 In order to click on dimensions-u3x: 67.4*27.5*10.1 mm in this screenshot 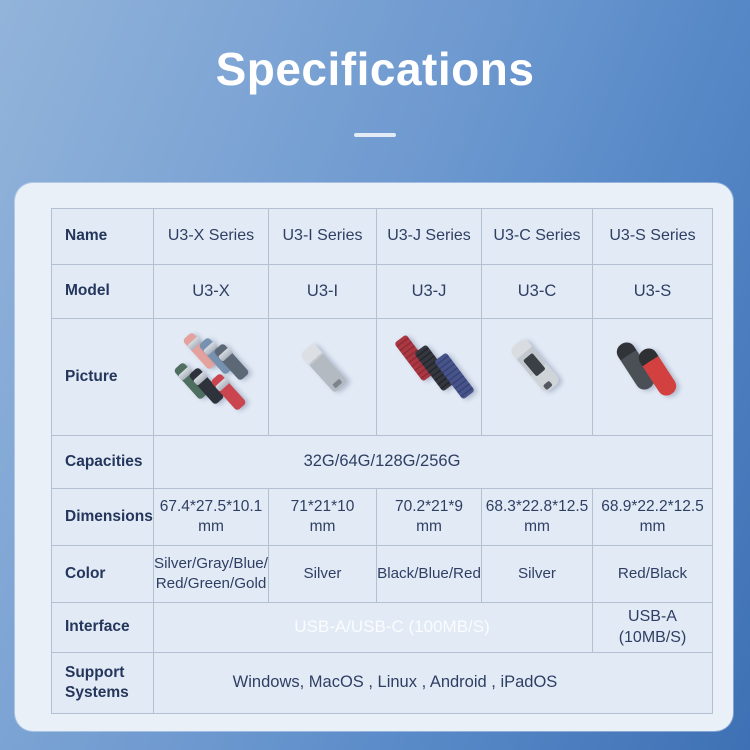, I will do `click(211, 517)`.